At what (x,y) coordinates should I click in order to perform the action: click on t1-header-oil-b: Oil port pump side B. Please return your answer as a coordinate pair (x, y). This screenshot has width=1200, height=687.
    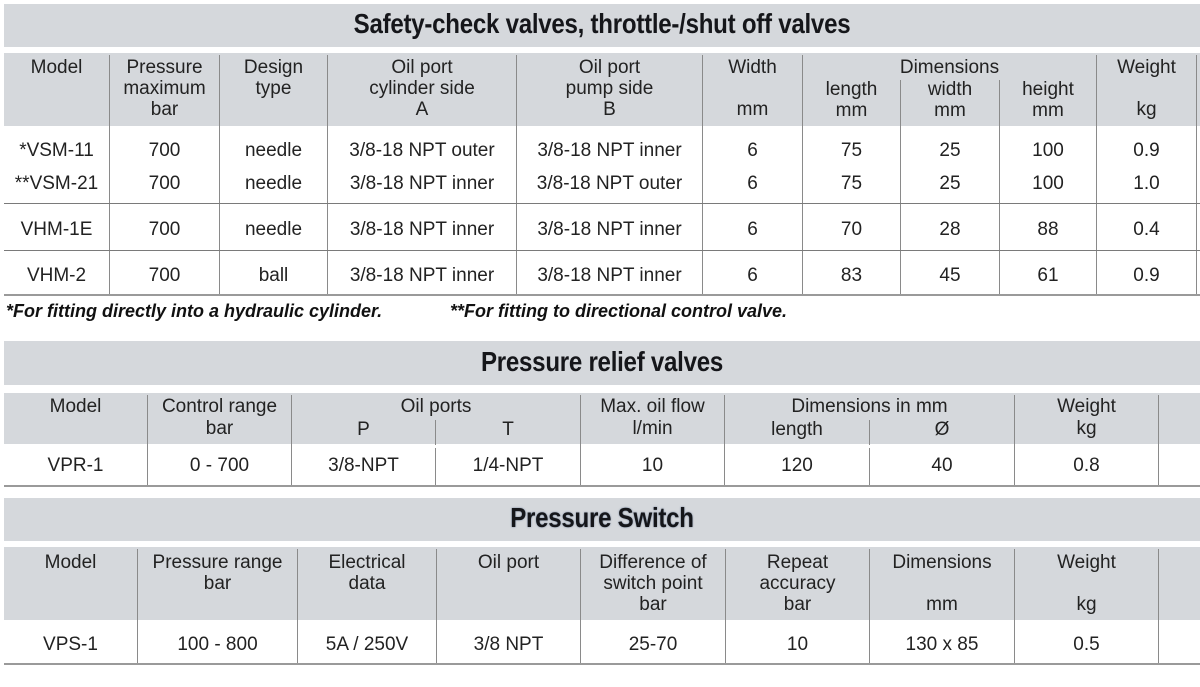
    Looking at the image, I should click on (609, 88).